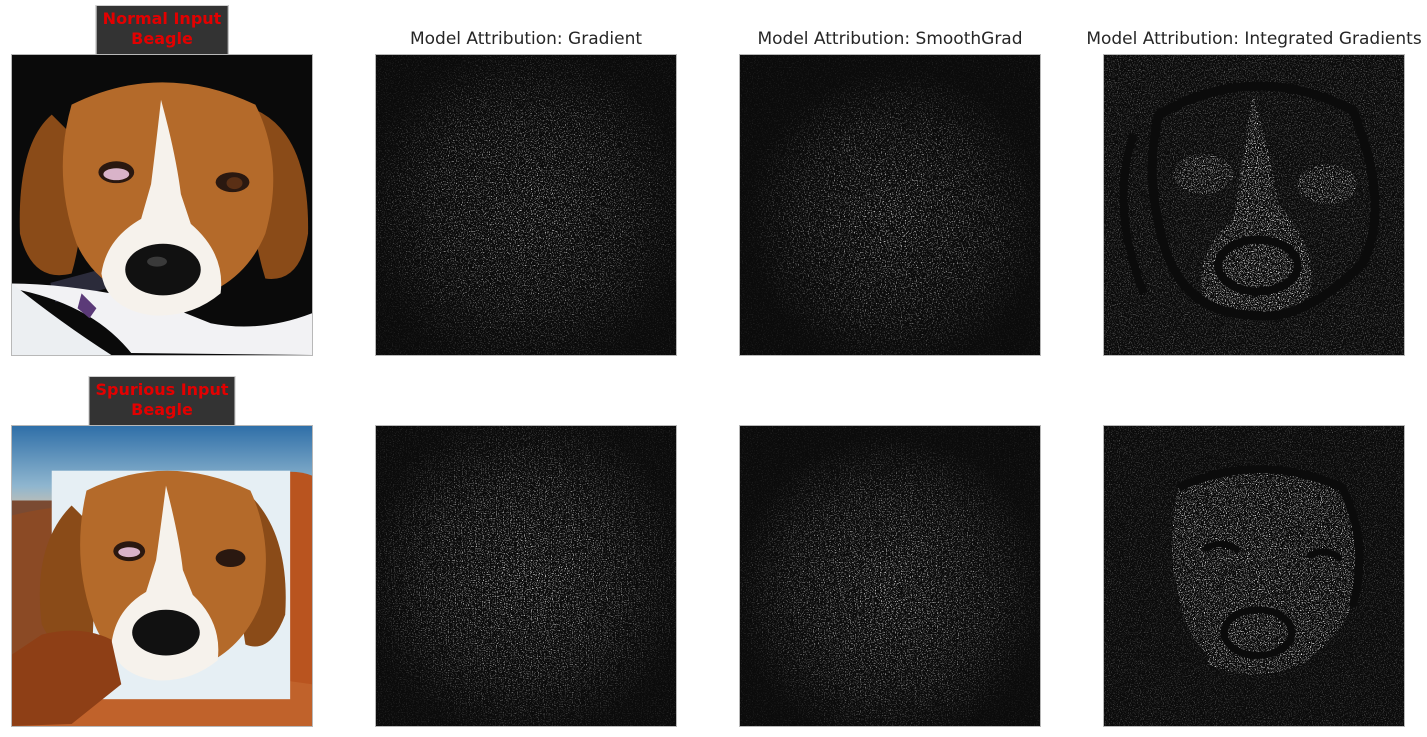 The image size is (1427, 737). What do you see at coordinates (526, 205) in the screenshot?
I see `gradient-attribution-normal` at bounding box center [526, 205].